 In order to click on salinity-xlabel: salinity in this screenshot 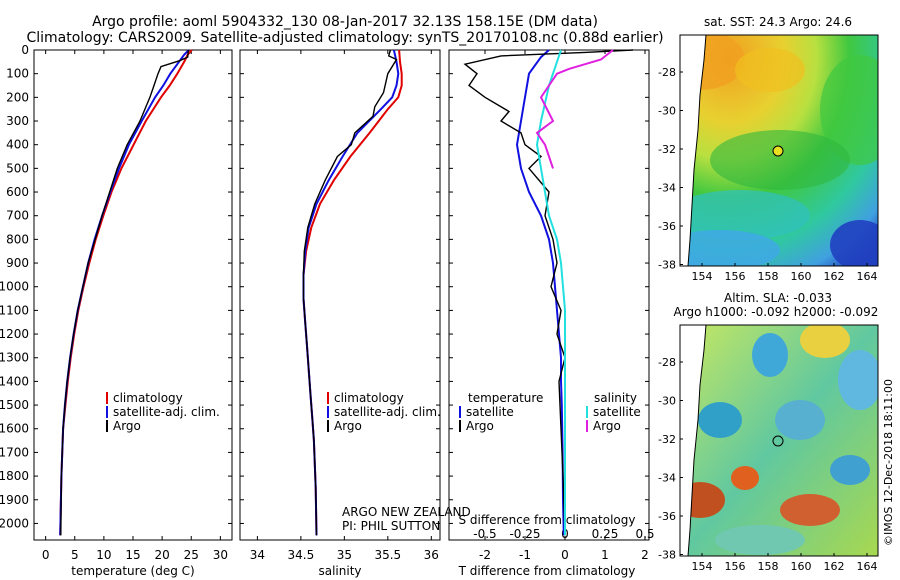, I will do `click(339, 571)`.